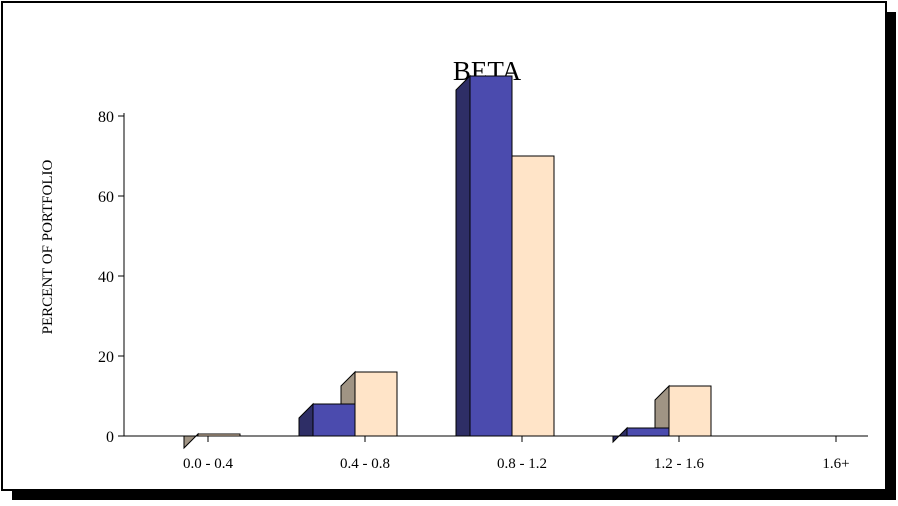 The width and height of the screenshot is (898, 506). What do you see at coordinates (106, 277) in the screenshot?
I see `y-tick-label: 40` at bounding box center [106, 277].